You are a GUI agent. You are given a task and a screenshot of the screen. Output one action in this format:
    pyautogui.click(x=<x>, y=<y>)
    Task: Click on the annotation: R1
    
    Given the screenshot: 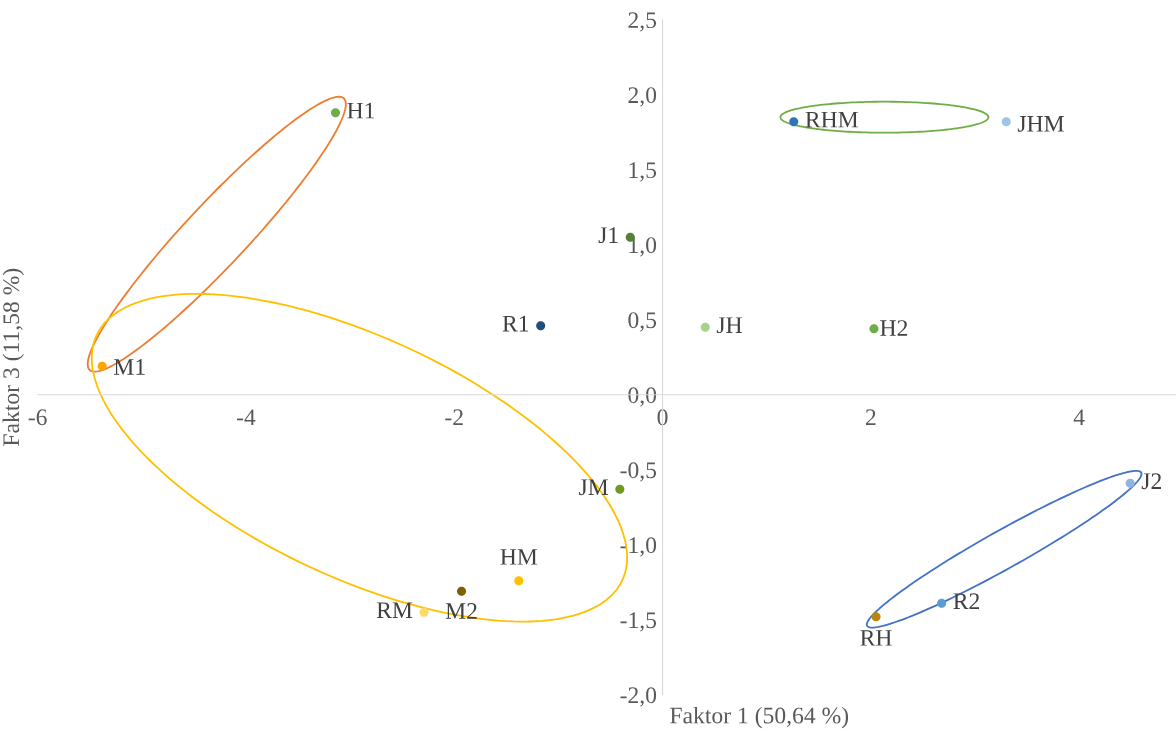 What is the action you would take?
    pyautogui.click(x=515, y=323)
    